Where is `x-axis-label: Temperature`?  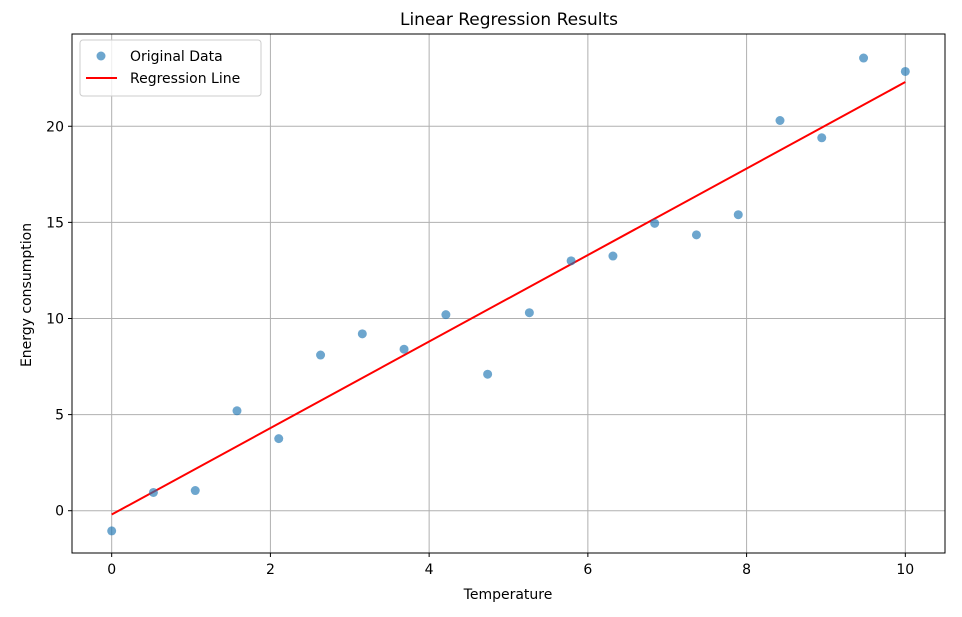
x-axis-label: Temperature is located at coordinates (508, 595).